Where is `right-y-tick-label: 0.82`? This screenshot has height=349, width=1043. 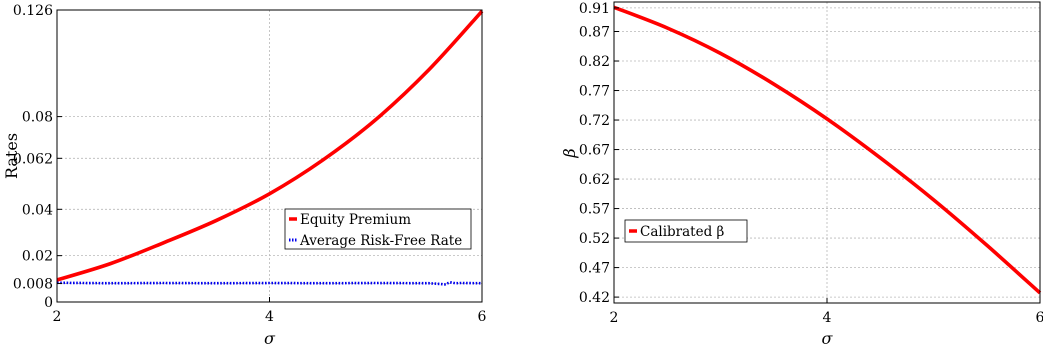
right-y-tick-label: 0.82 is located at coordinates (594, 62).